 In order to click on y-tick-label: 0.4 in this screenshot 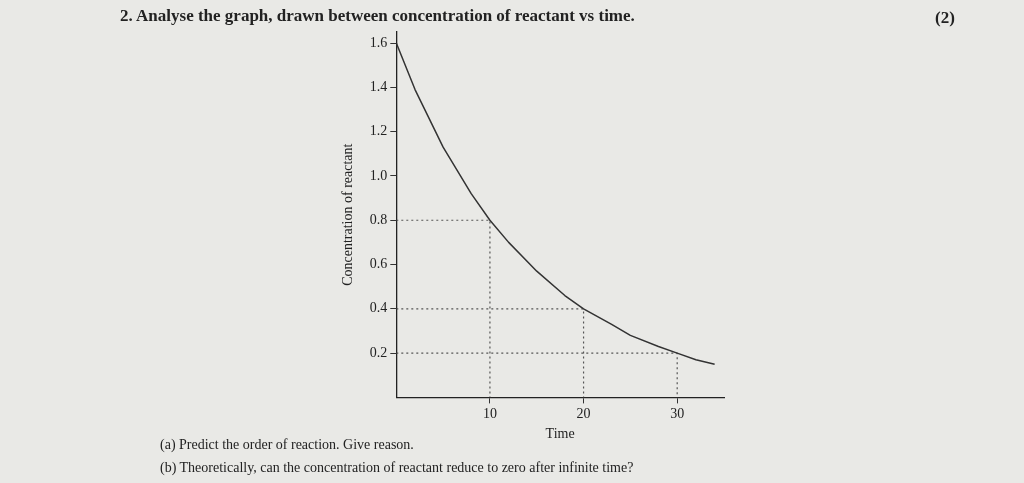, I will do `click(378, 308)`.